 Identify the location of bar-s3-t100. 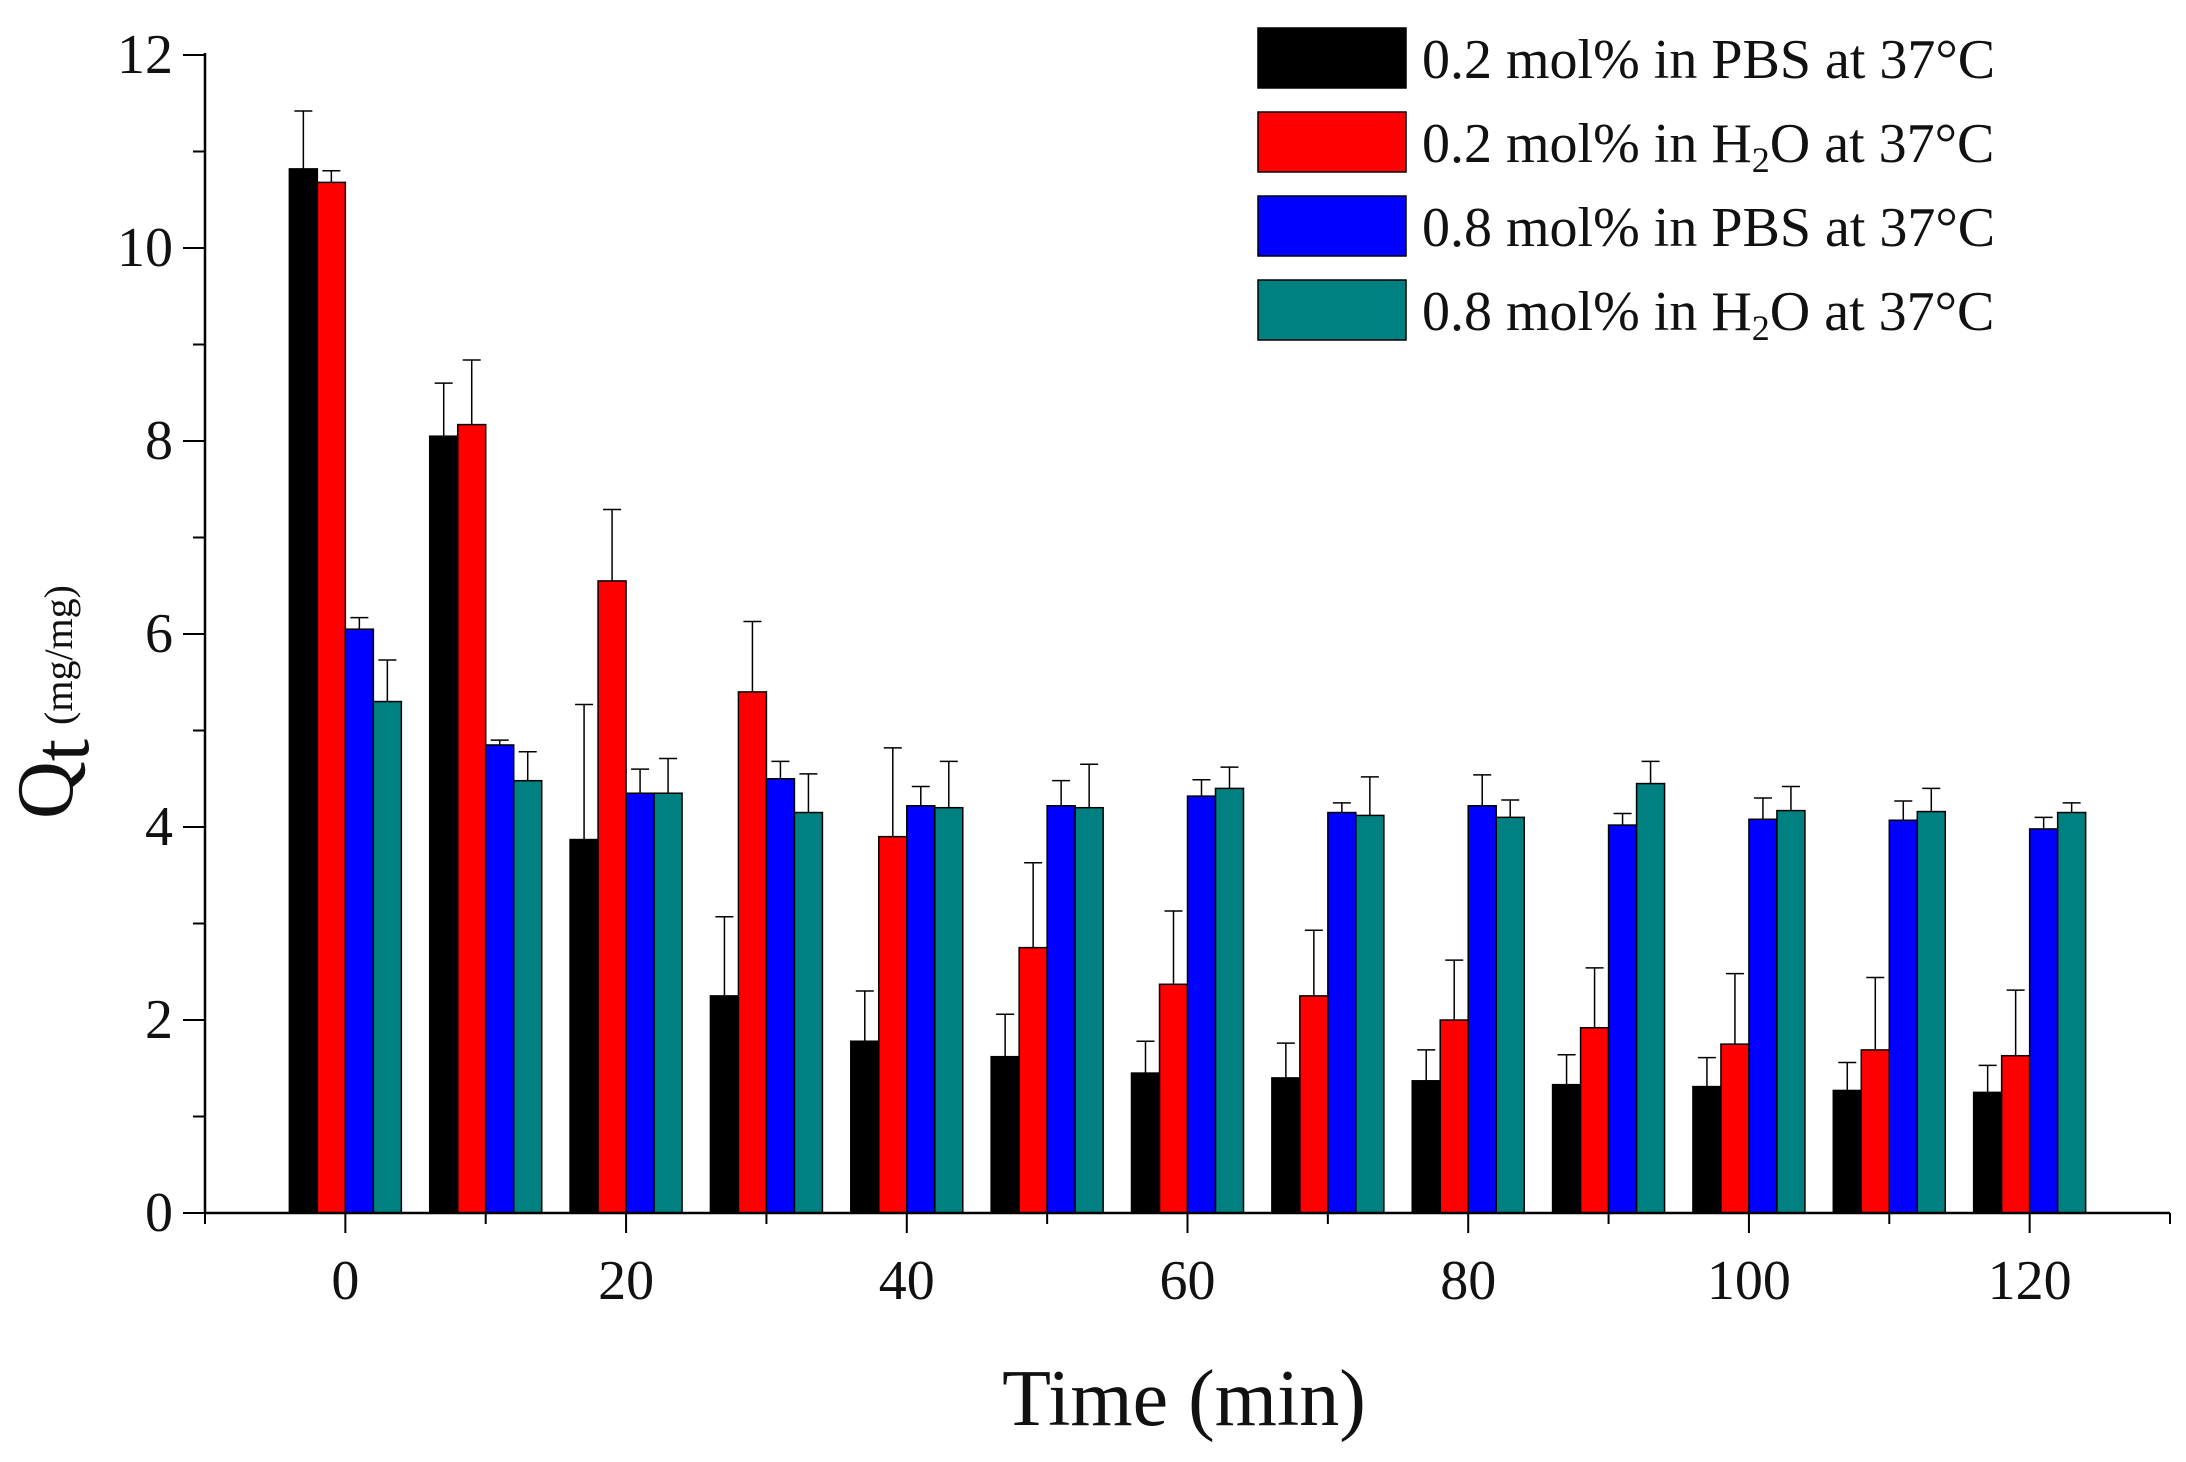
(1791, 1011).